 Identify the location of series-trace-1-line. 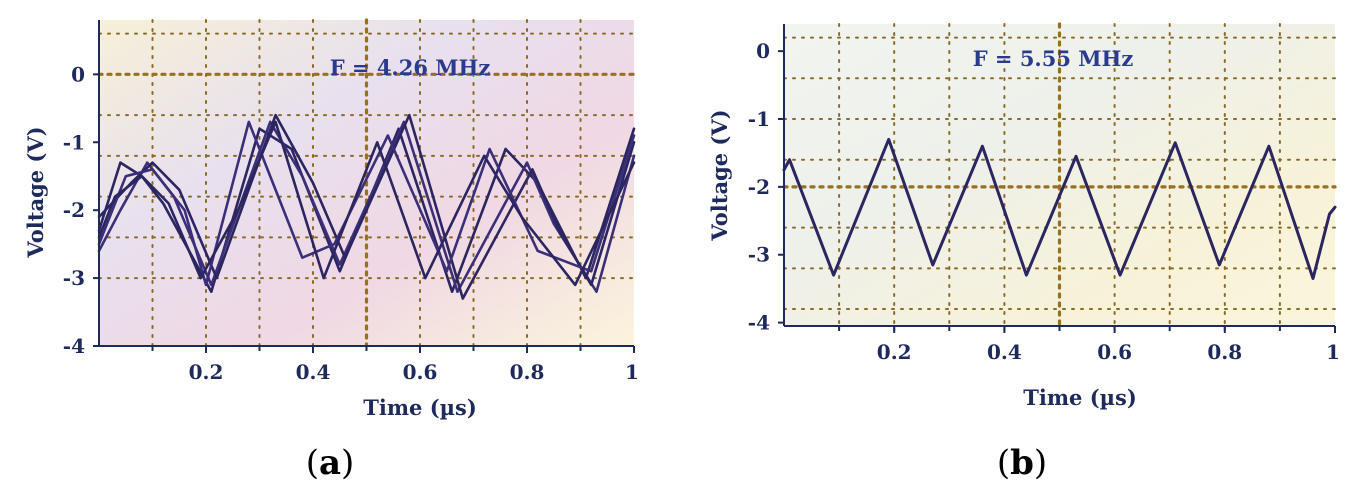
(1059, 208).